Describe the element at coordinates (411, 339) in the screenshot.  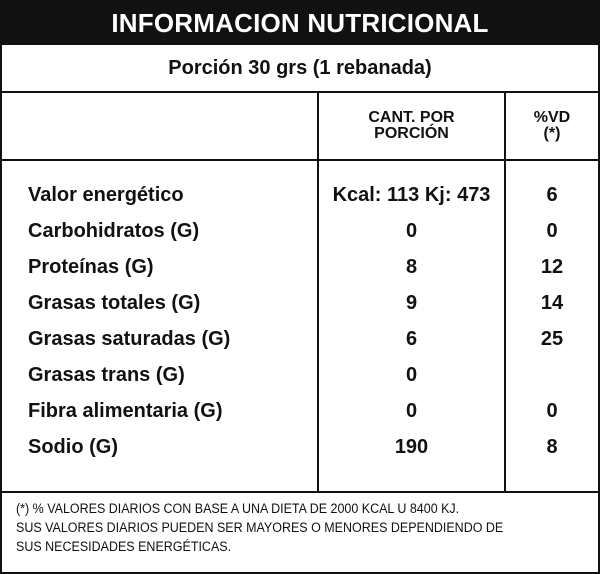
I see `nutrient-amount: 6` at that location.